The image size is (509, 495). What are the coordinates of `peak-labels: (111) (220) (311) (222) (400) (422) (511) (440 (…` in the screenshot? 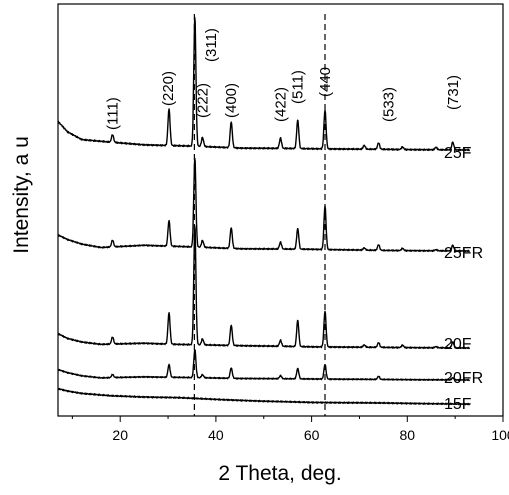 It's located at (283, 79).